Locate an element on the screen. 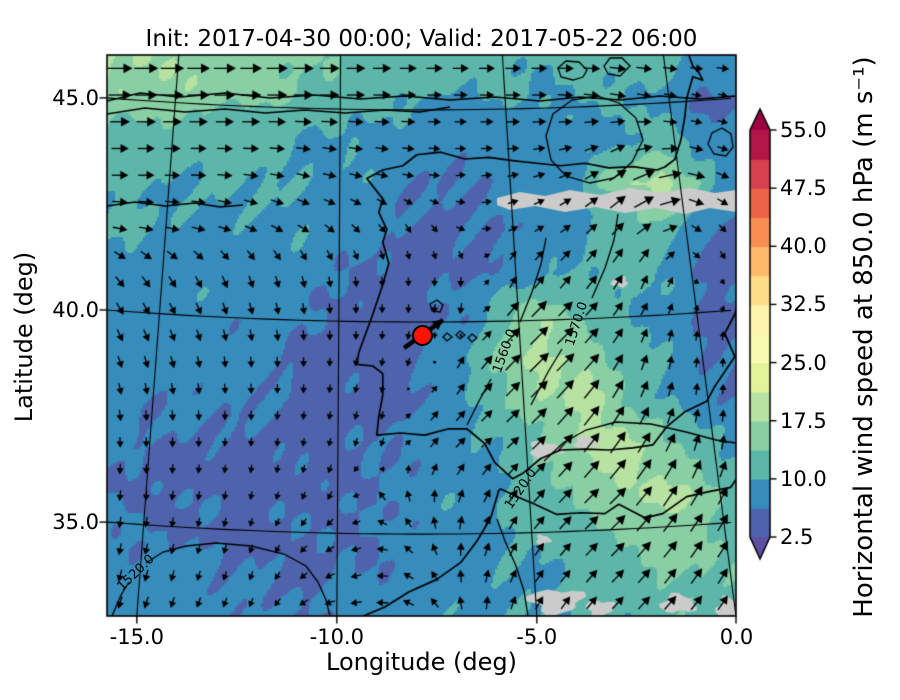 The width and height of the screenshot is (900, 700). x-axis-label: Longitude (deg) is located at coordinates (421, 662).